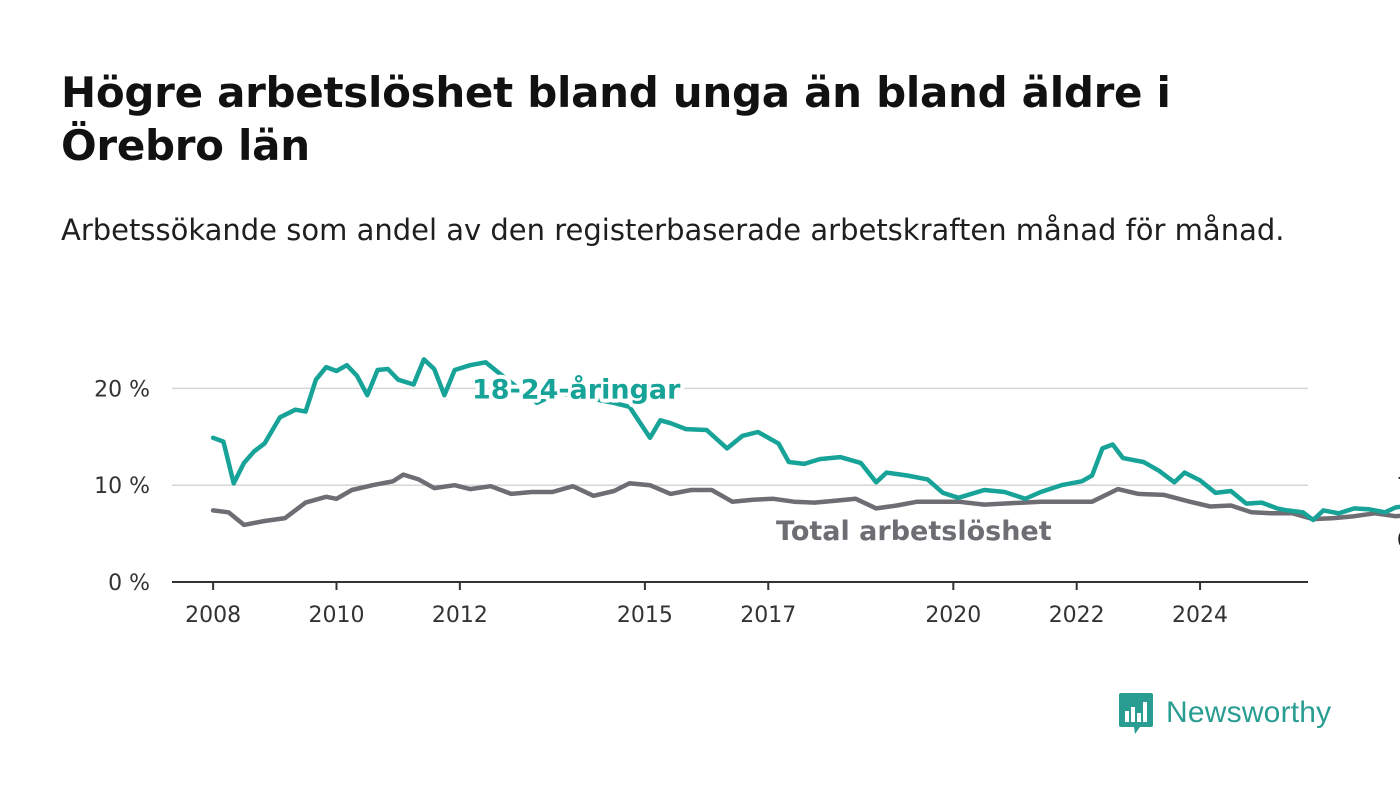 The height and width of the screenshot is (794, 1400). Describe the element at coordinates (1136, 713) in the screenshot. I see `bar-chart-speech-bubble-icon` at that location.